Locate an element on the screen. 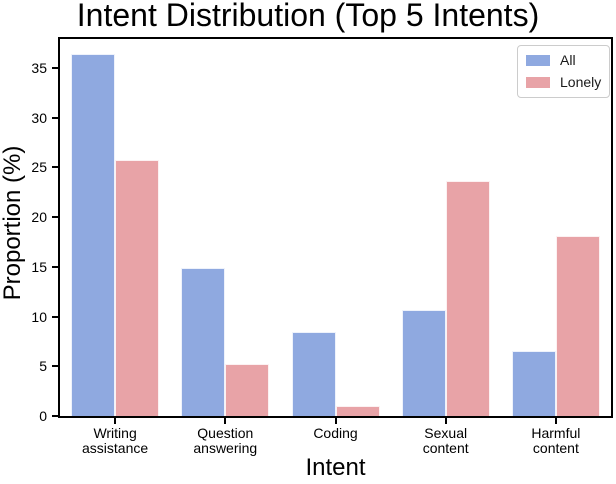 The height and width of the screenshot is (484, 616). x-axis-label: Intent is located at coordinates (335, 467).